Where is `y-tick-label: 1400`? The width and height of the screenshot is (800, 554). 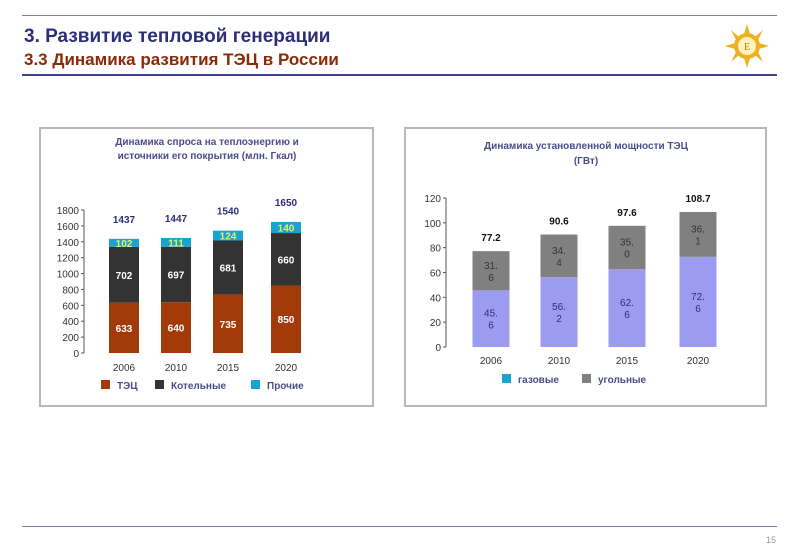 y-tick-label: 1400 is located at coordinates (68, 243).